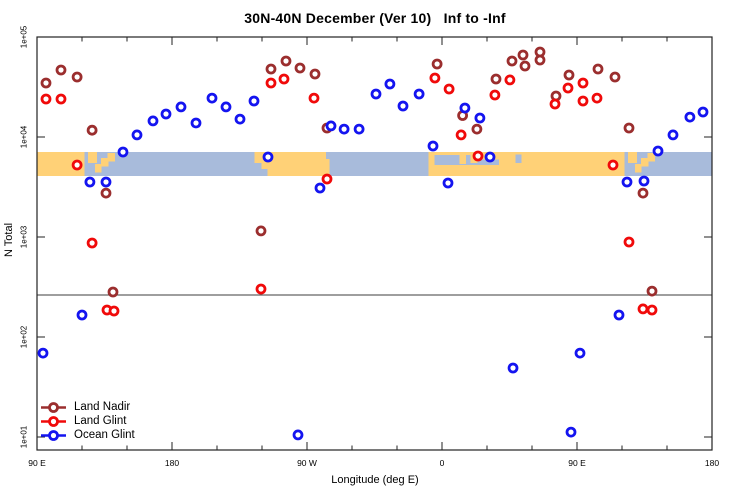 This screenshot has height=500, width=750. I want to click on legend-label: Land Nadir, so click(102, 406).